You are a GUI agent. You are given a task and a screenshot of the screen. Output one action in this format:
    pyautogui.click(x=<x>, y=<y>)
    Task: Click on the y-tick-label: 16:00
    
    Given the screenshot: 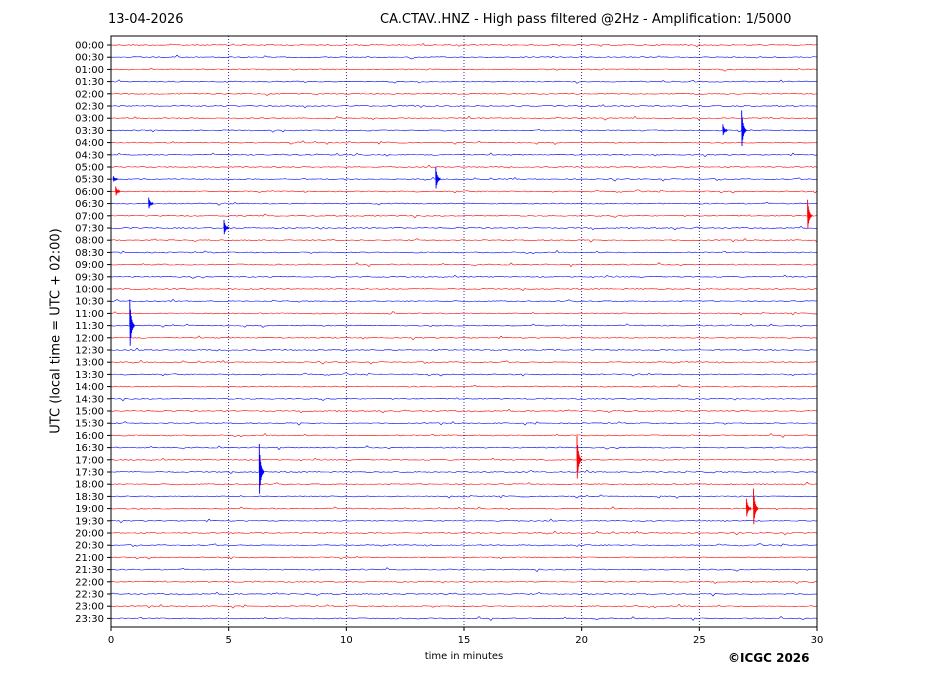 What is the action you would take?
    pyautogui.click(x=89, y=436)
    